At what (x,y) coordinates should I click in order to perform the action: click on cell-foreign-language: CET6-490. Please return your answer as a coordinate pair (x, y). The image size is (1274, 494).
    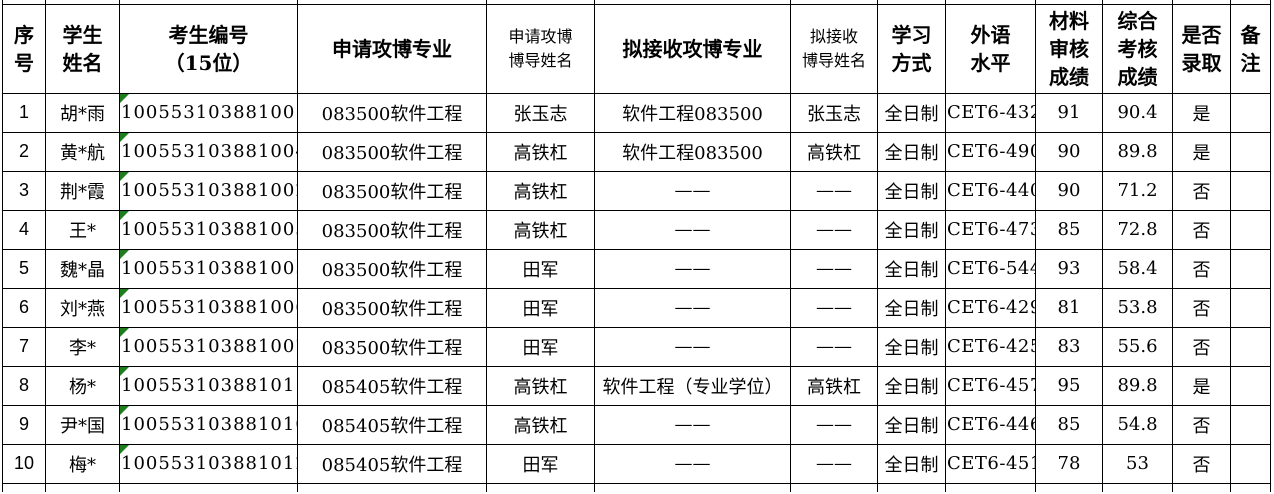
    Looking at the image, I should click on (990, 151).